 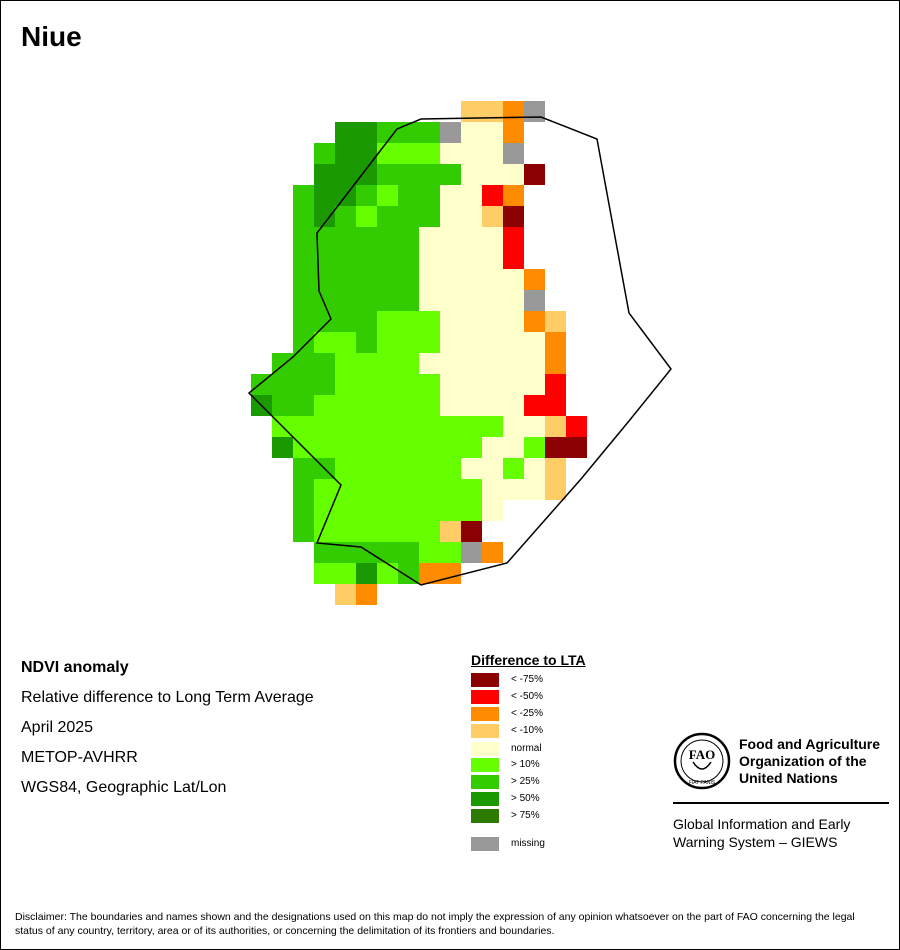 I want to click on product-projection: WGS84, Geographic Lat/Lon, so click(x=124, y=787).